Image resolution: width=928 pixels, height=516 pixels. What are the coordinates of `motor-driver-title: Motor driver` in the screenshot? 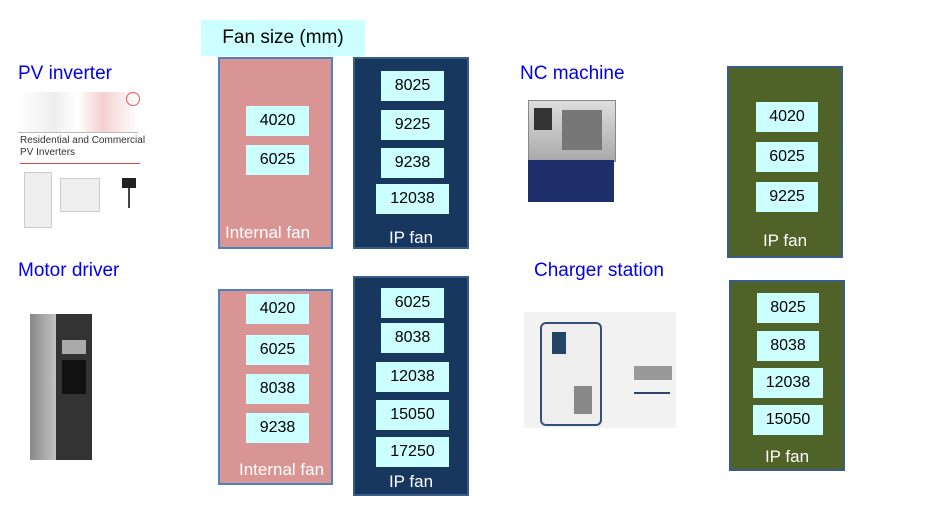 It's located at (69, 270).